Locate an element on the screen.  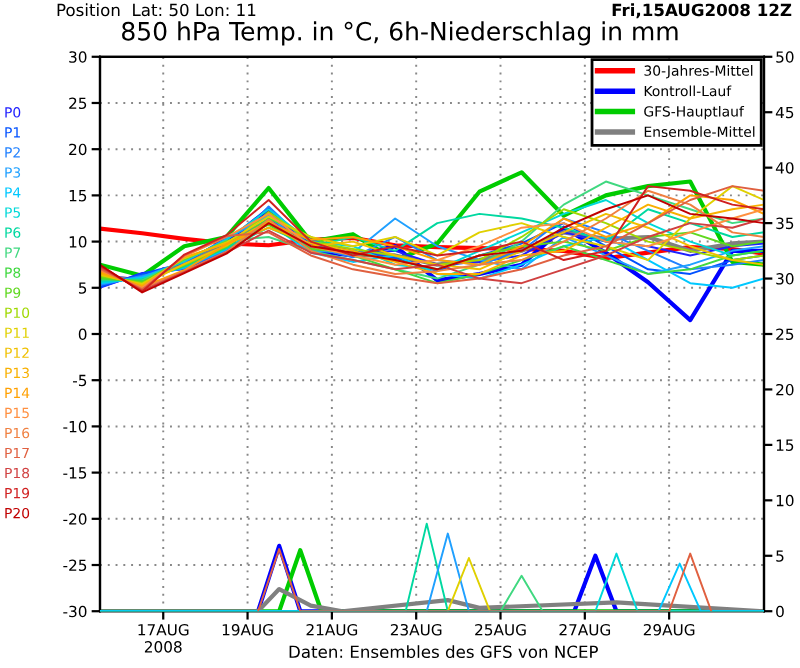
text: Fri,15AUG2008 12Z is located at coordinates (702, 11).